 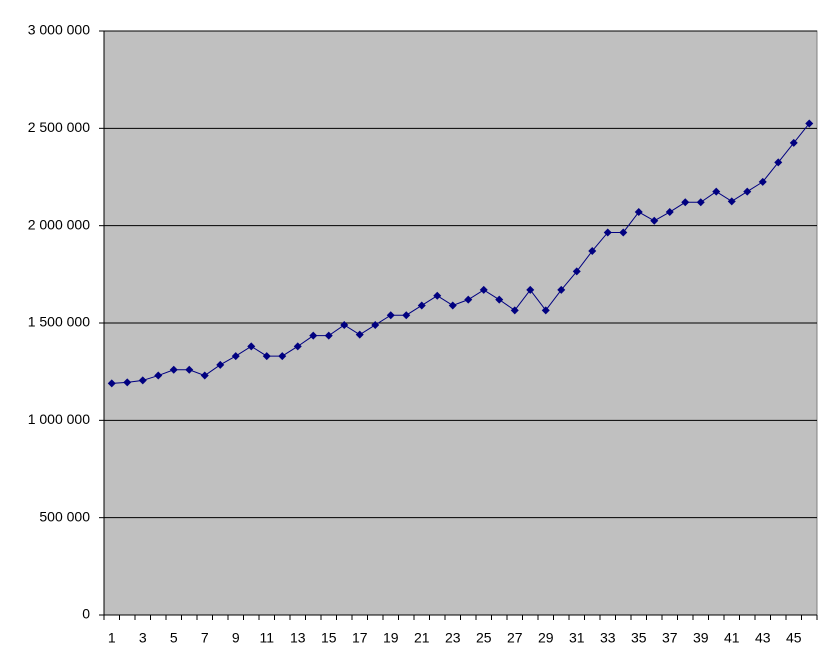 I want to click on x-tick-label: 45, so click(x=794, y=638).